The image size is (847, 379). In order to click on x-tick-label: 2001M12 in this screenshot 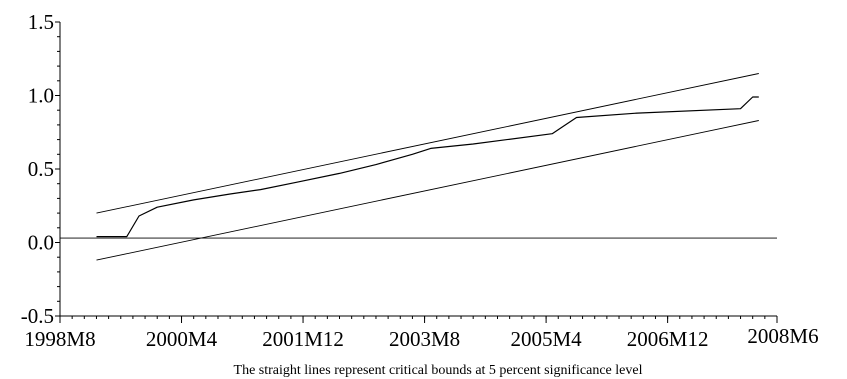, I will do `click(303, 339)`.